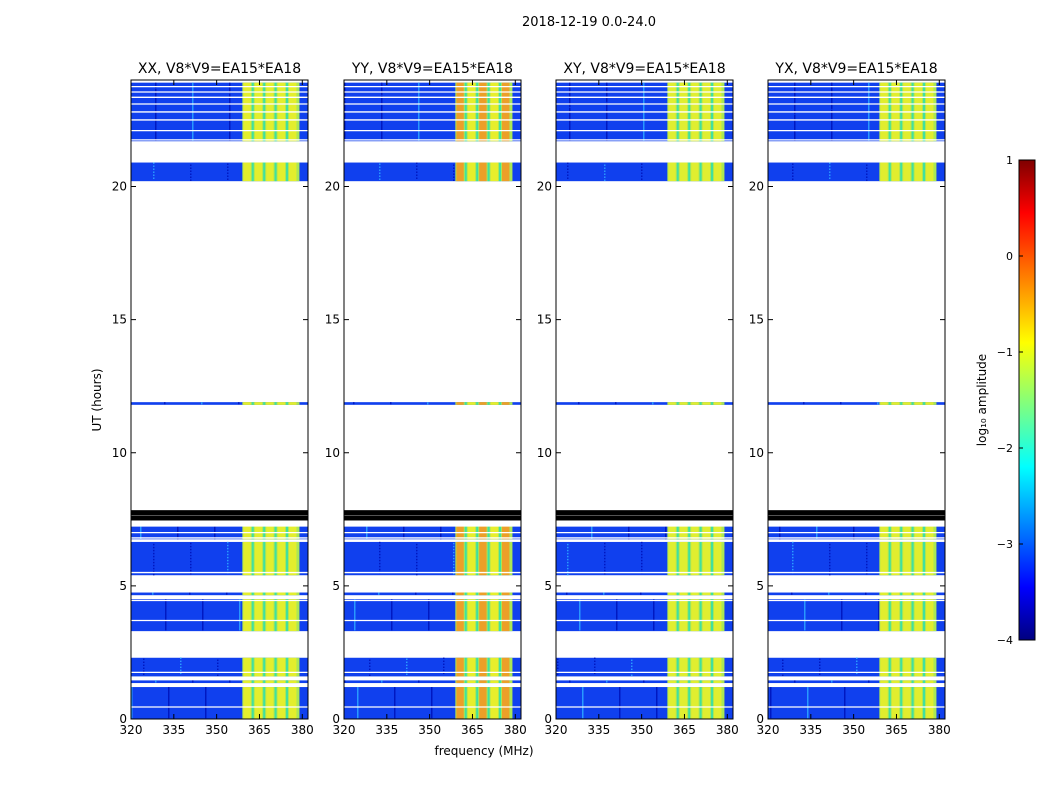  What do you see at coordinates (644, 69) in the screenshot?
I see `panel-title: XY, V8*V9=EA15*EA18` at bounding box center [644, 69].